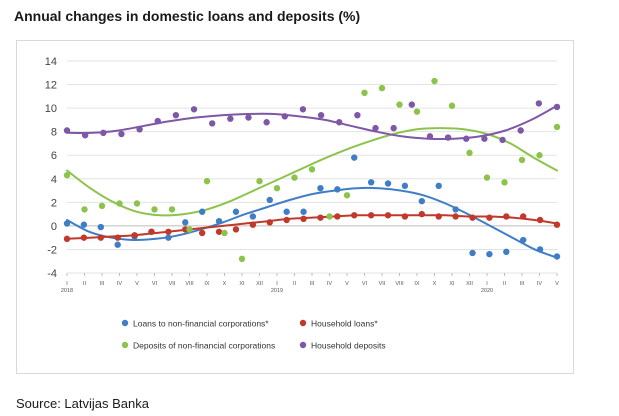  Describe the element at coordinates (54, 227) in the screenshot. I see `y-tick-label: 0` at that location.